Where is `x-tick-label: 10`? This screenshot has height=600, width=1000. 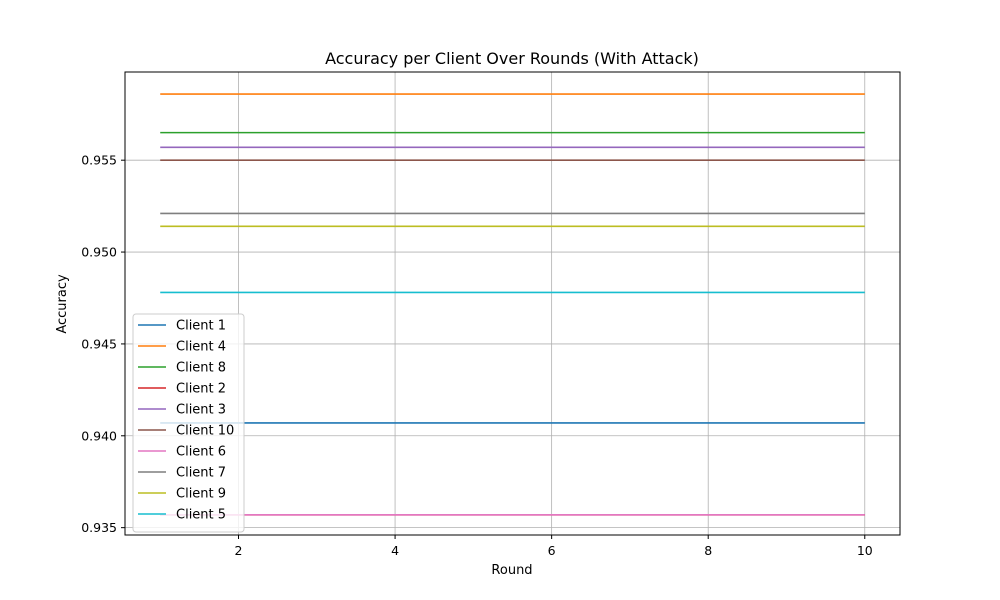
x-tick-label: 10 is located at coordinates (865, 550).